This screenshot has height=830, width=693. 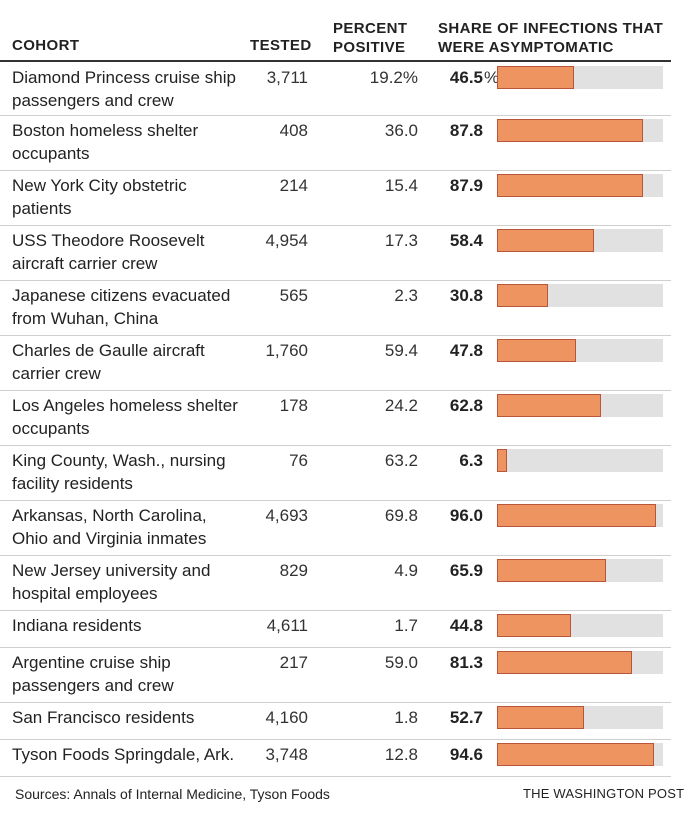 I want to click on cohort-name: Indiana residents, so click(x=134, y=625).